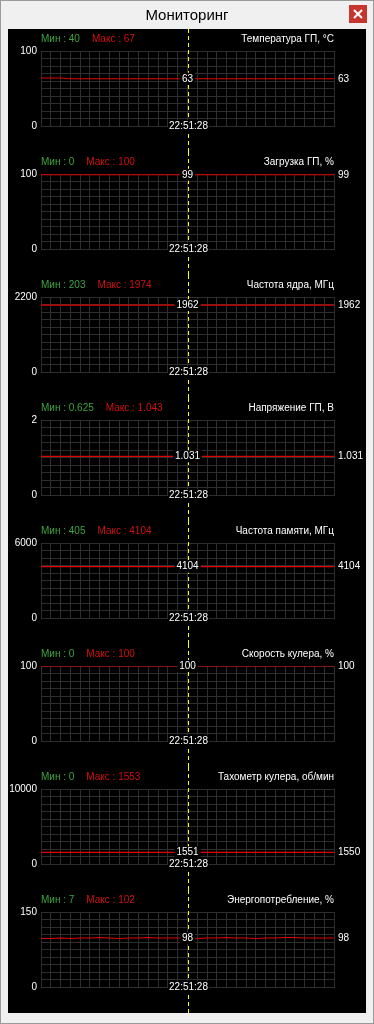  What do you see at coordinates (113, 38) in the screenshot?
I see `text: Макс : 67` at bounding box center [113, 38].